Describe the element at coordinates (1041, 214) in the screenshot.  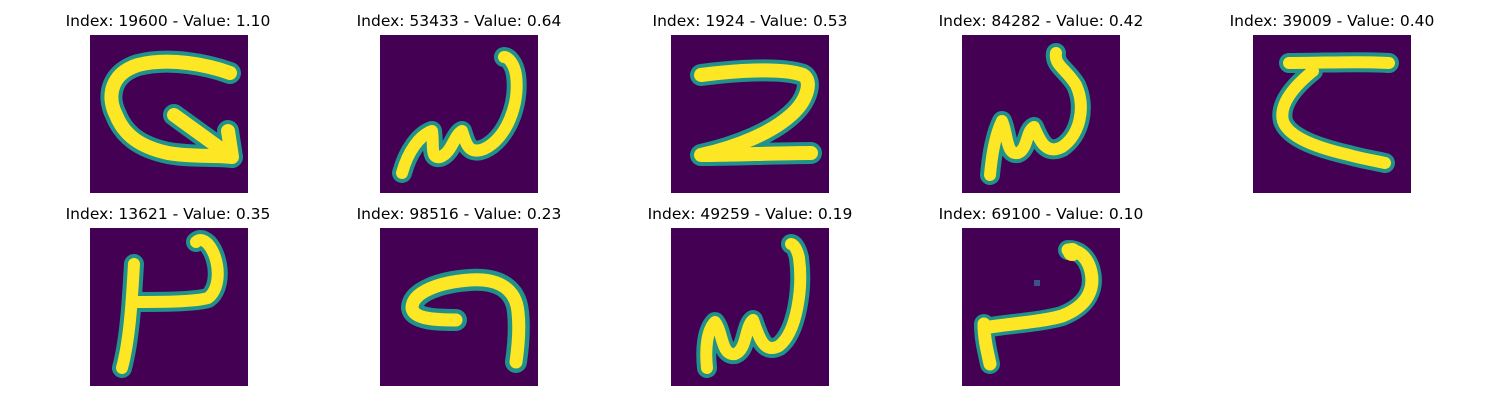
I see `panel-title-8: Index: 69100 - Value: 0.10` at that location.